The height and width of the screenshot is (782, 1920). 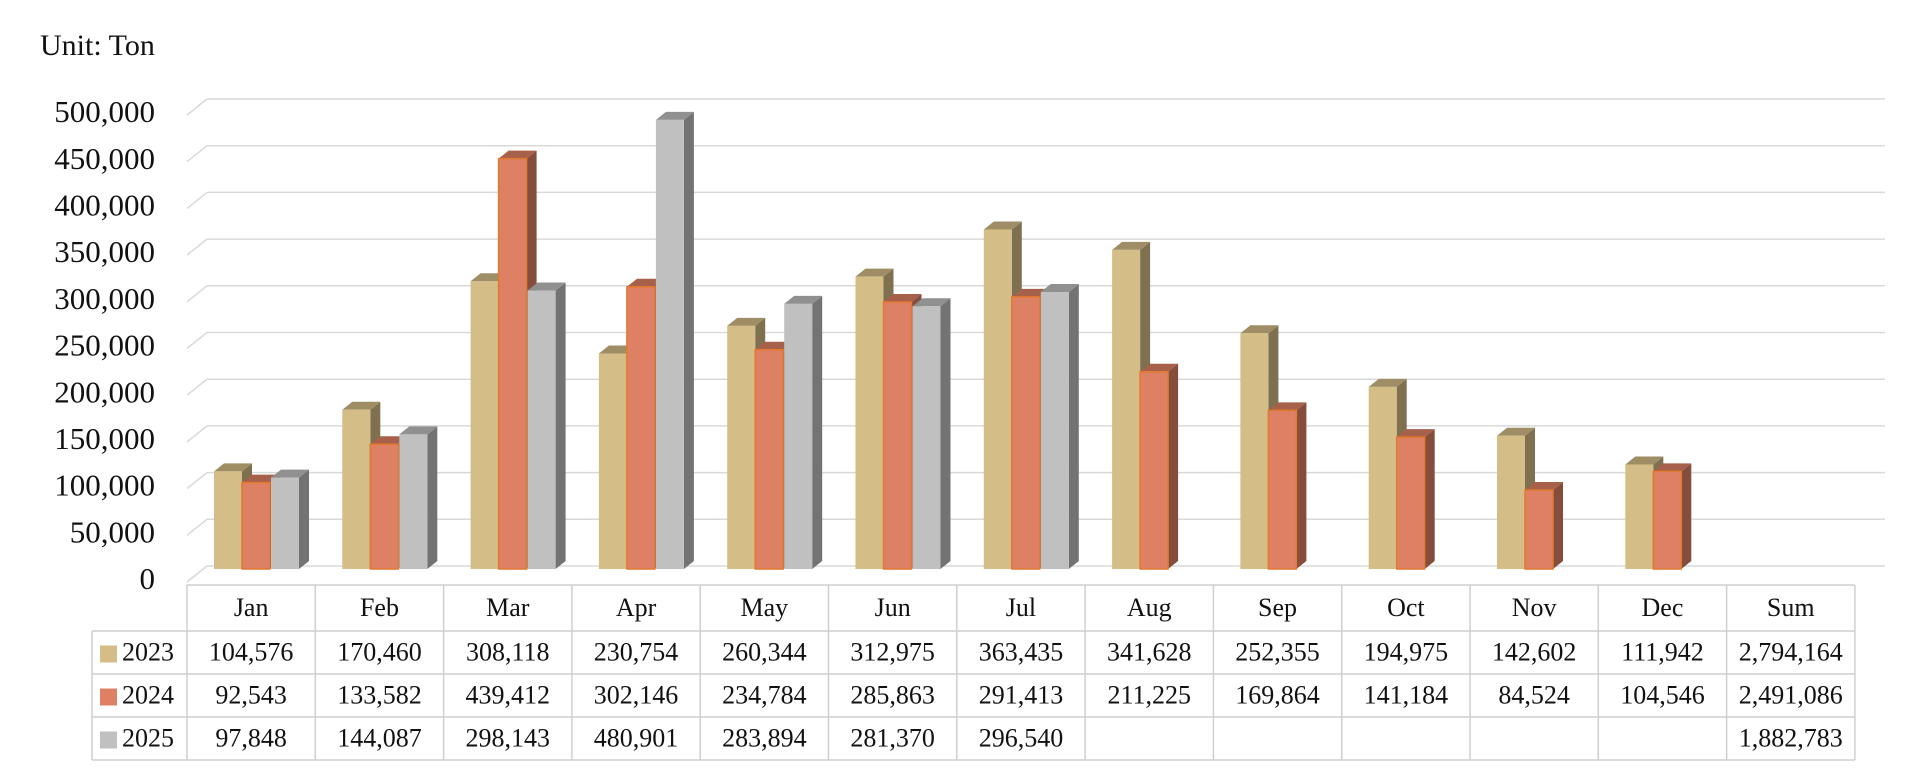 What do you see at coordinates (1149, 607) in the screenshot?
I see `x-tick-label: Aug` at bounding box center [1149, 607].